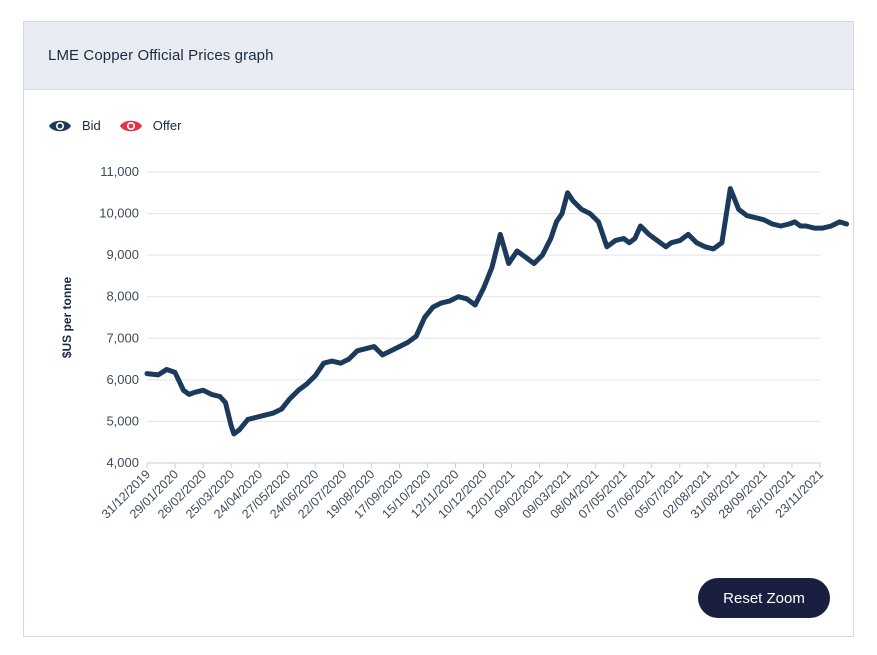 The image size is (877, 655). Describe the element at coordinates (74, 125) in the screenshot. I see `legend-item-bid: Bid` at that location.